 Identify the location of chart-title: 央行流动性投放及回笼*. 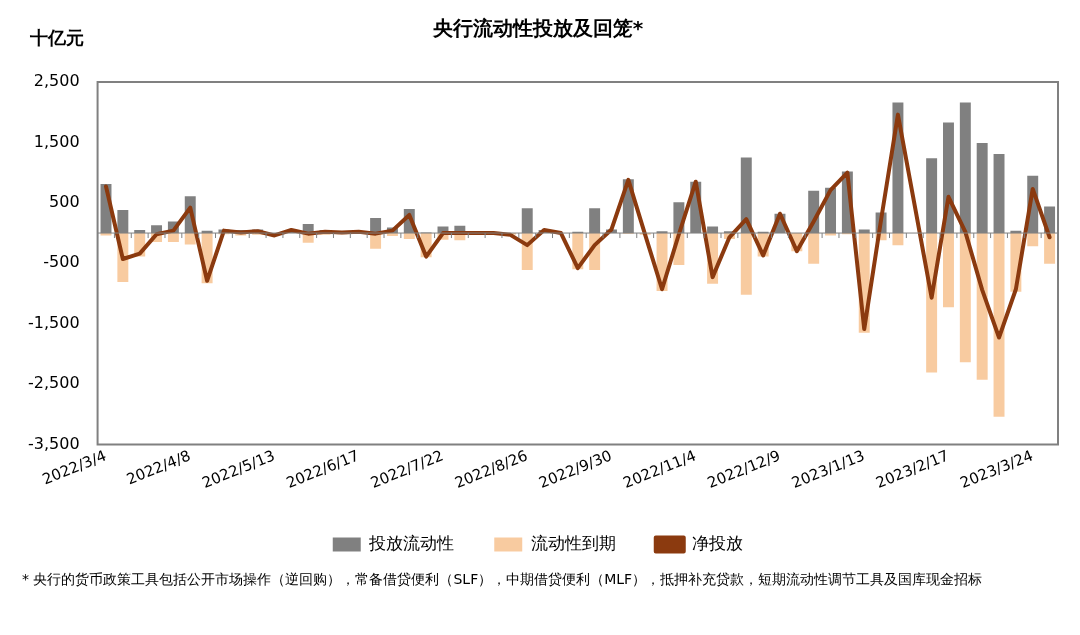
(537, 28).